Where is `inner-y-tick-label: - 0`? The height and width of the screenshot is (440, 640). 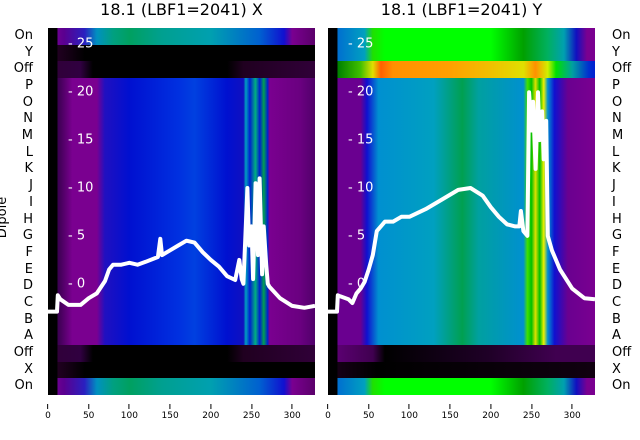
inner-y-tick-label: - 0 is located at coordinates (77, 284).